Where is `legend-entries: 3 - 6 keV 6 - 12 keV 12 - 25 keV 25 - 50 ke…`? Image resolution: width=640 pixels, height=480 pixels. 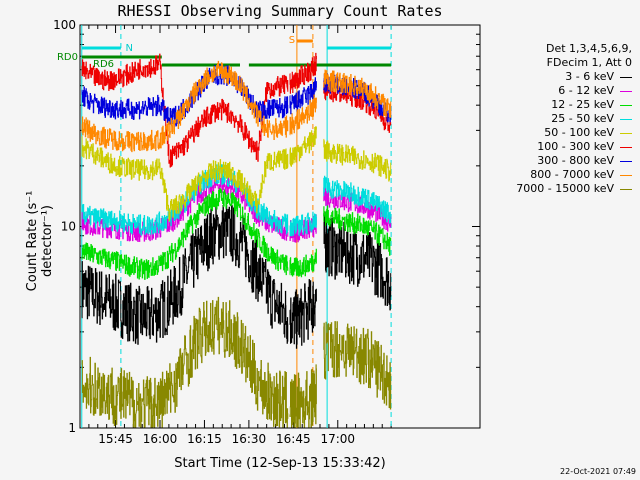 legend-entries: 3 - 6 keV 6 - 12 keV 12 - 25 keV 25 - 50 ke… is located at coordinates (559, 133).